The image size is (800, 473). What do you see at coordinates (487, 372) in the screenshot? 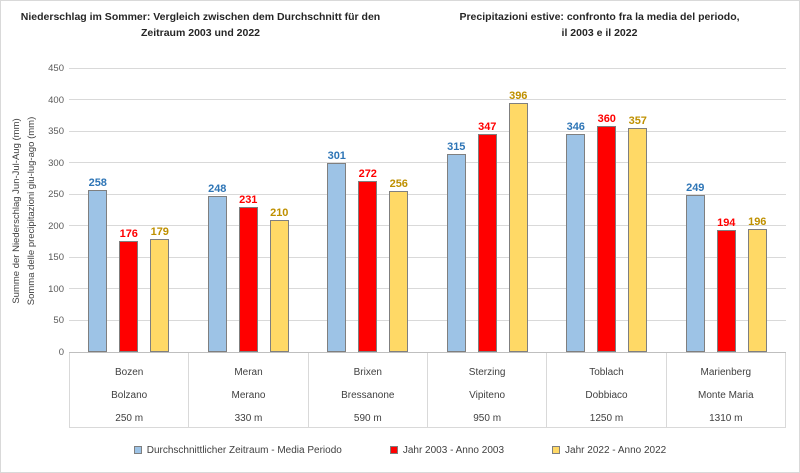
I see `category-name-german: Sterzing` at bounding box center [487, 372].